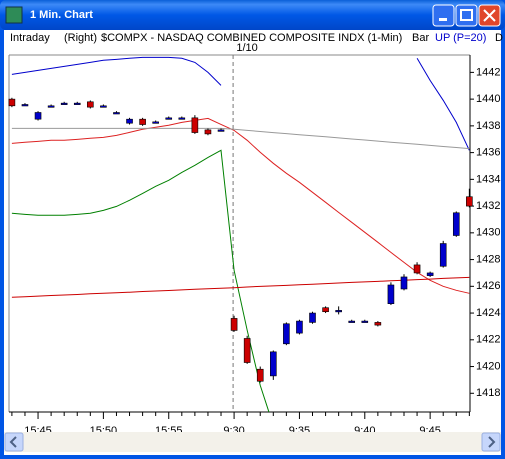 The height and width of the screenshot is (459, 505). Describe the element at coordinates (14, 15) in the screenshot. I see `app-icon` at that location.